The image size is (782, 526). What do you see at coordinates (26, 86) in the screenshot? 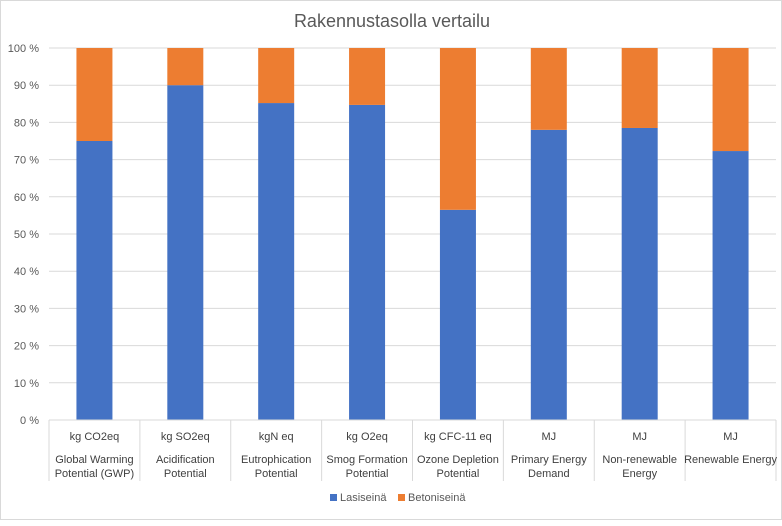
I see `y-tick-label: 90 %` at bounding box center [26, 86].